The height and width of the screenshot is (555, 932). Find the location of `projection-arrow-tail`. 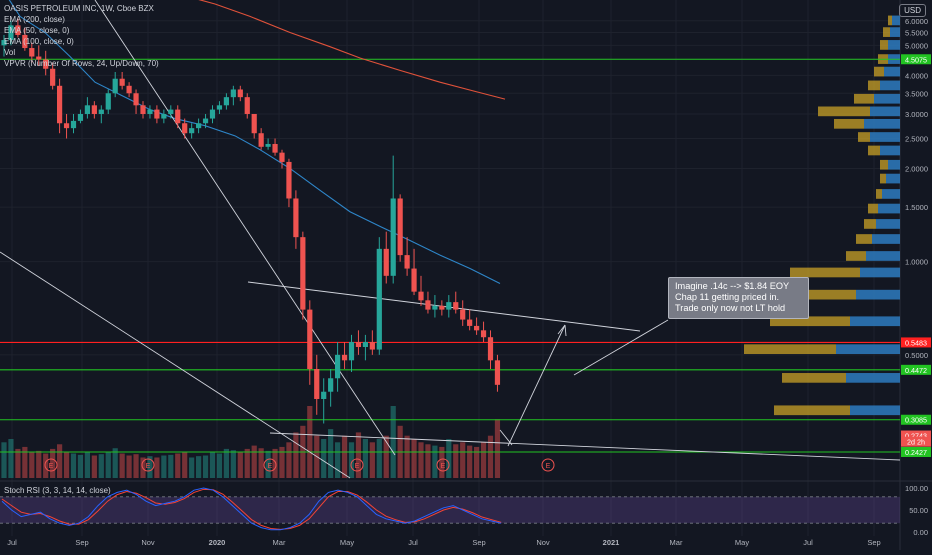

projection-arrow-tail is located at coordinates (506, 437).